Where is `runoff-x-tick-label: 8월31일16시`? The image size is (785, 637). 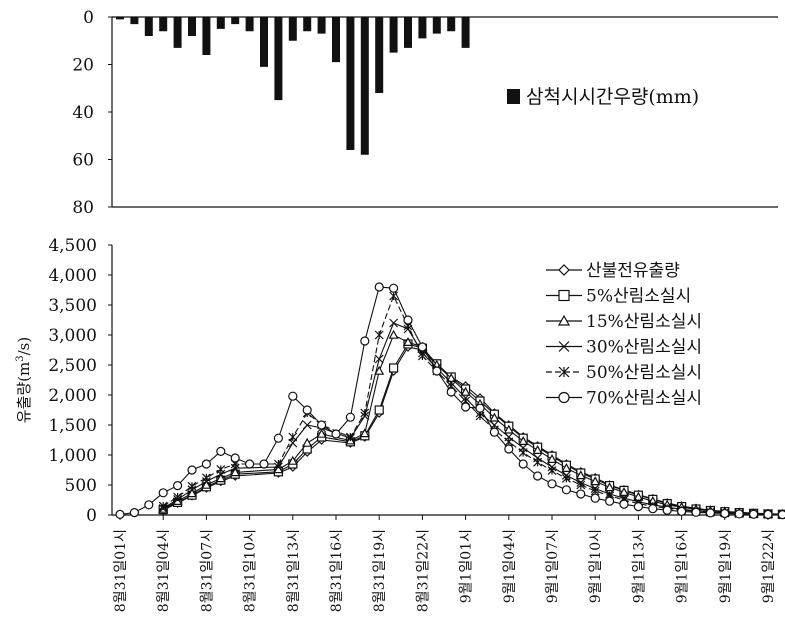 runoff-x-tick-label: 8월31일16시 is located at coordinates (337, 570).